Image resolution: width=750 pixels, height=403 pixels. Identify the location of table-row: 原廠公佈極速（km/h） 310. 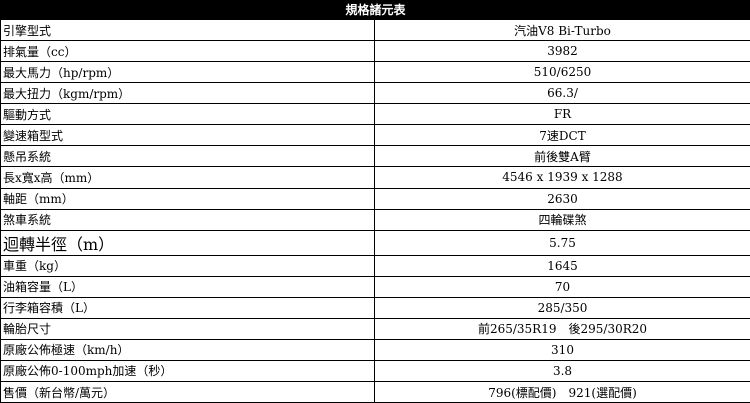
(375, 349).